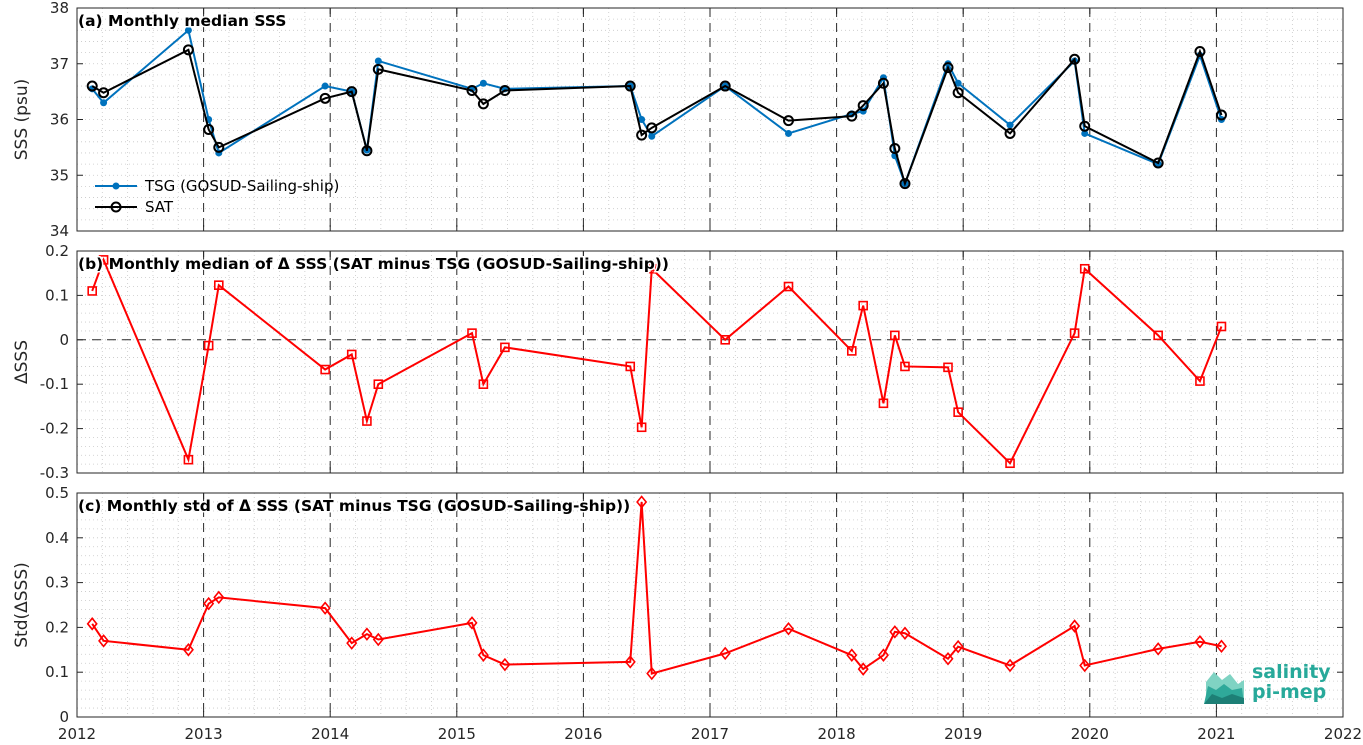 The height and width of the screenshot is (745, 1363). What do you see at coordinates (22, 119) in the screenshot?
I see `y-axis-label: SSS (psu)` at bounding box center [22, 119].